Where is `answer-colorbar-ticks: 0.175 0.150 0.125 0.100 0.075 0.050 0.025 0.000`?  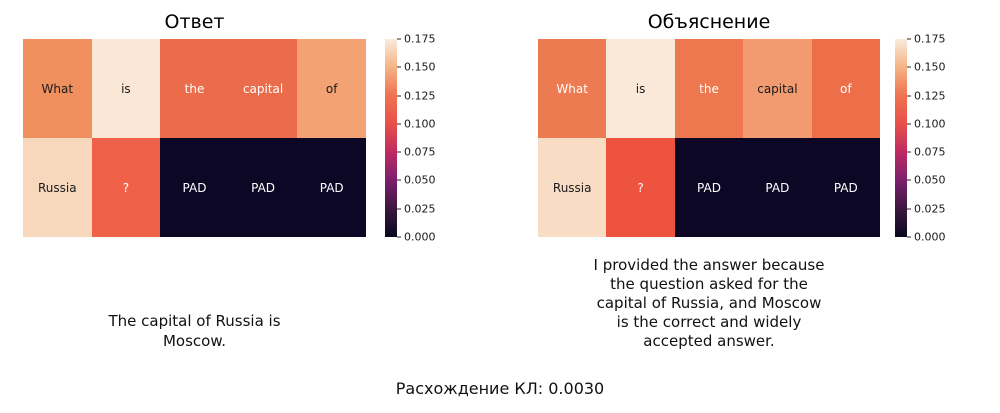 answer-colorbar-ticks: 0.175 0.150 0.125 0.100 0.075 0.050 0.025 0.000 is located at coordinates (421, 138).